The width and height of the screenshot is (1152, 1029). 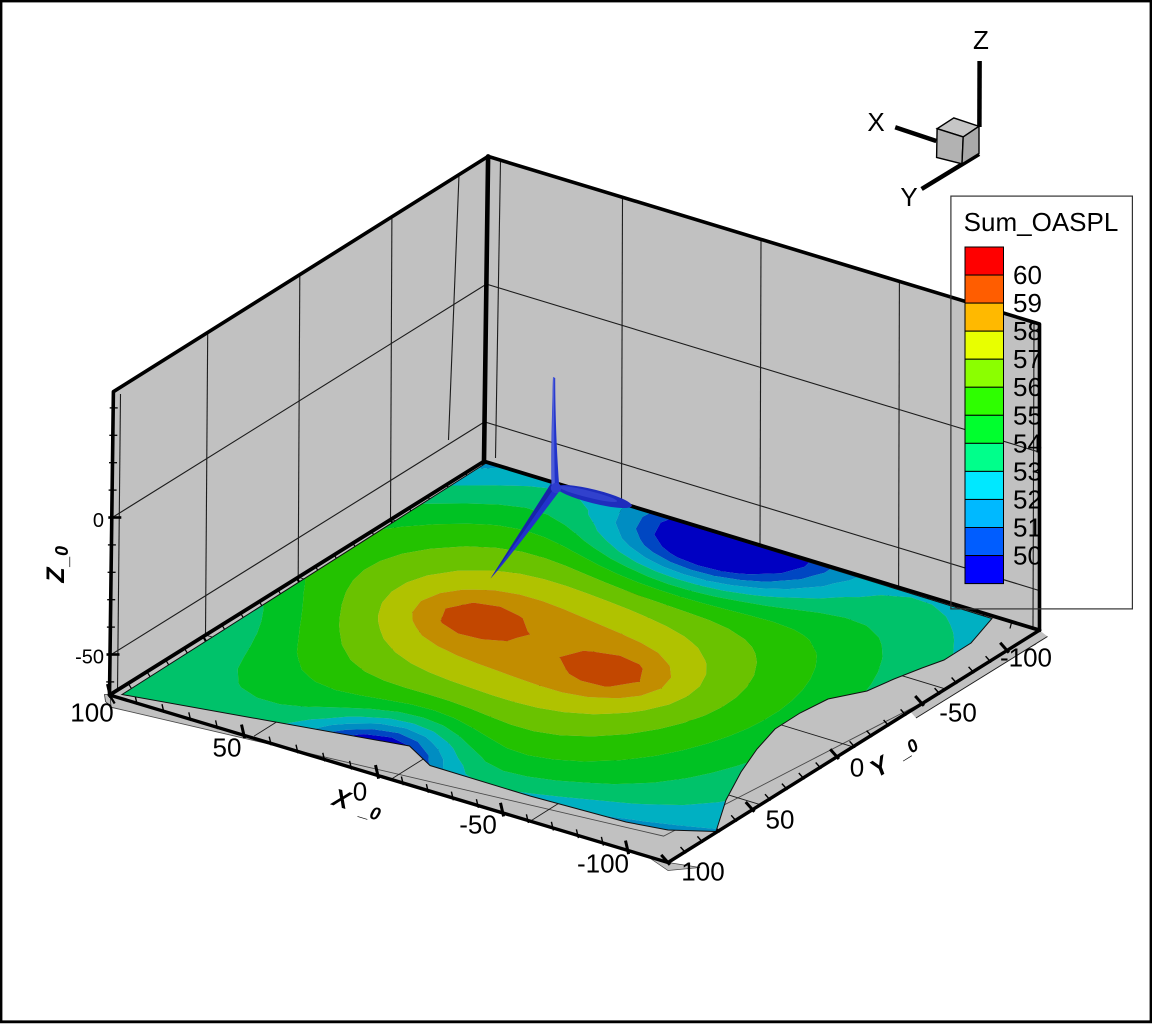 What do you see at coordinates (1027, 500) in the screenshot?
I see `svg-text: 52` at bounding box center [1027, 500].